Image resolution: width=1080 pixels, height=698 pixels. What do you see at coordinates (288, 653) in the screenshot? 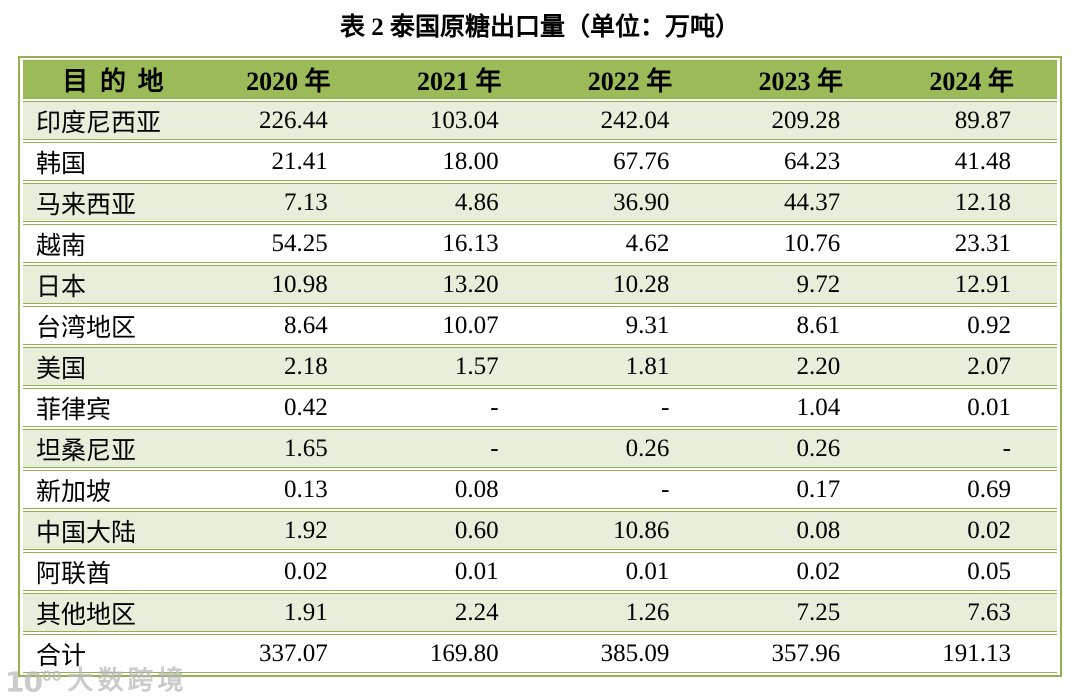
I see `value-cell: 337.07` at bounding box center [288, 653].